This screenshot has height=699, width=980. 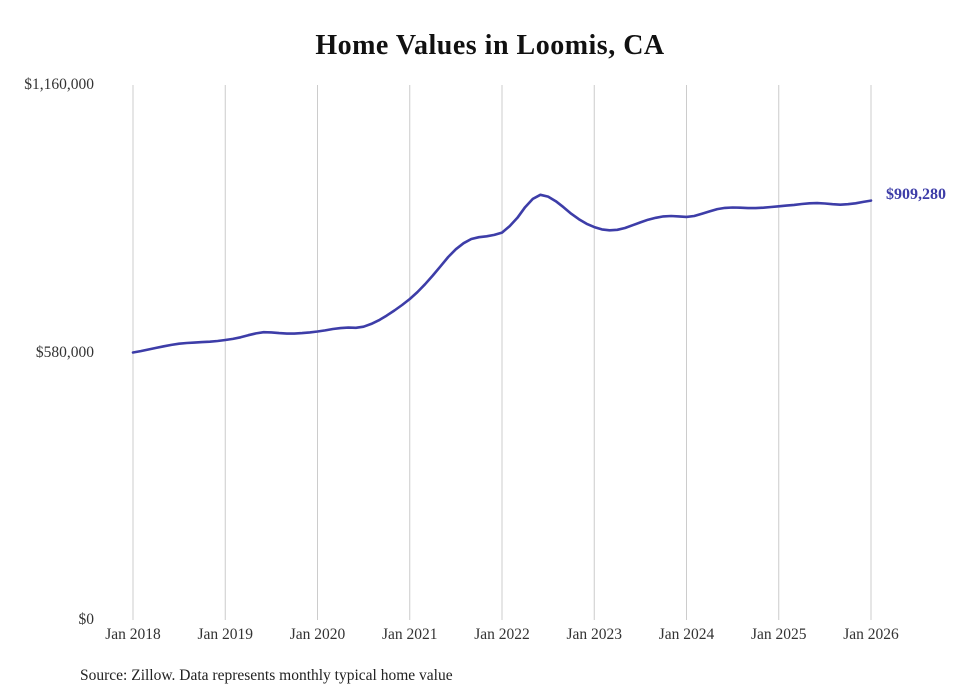 What do you see at coordinates (86, 619) in the screenshot?
I see `y-axis-tick-label: $0` at bounding box center [86, 619].